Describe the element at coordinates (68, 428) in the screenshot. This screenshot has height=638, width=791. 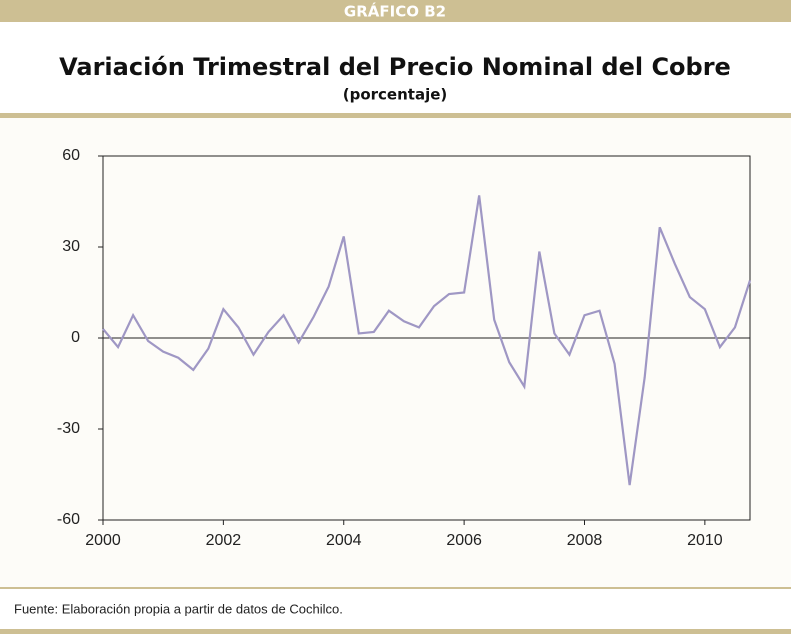
I see `y-tick-label: -30` at that location.